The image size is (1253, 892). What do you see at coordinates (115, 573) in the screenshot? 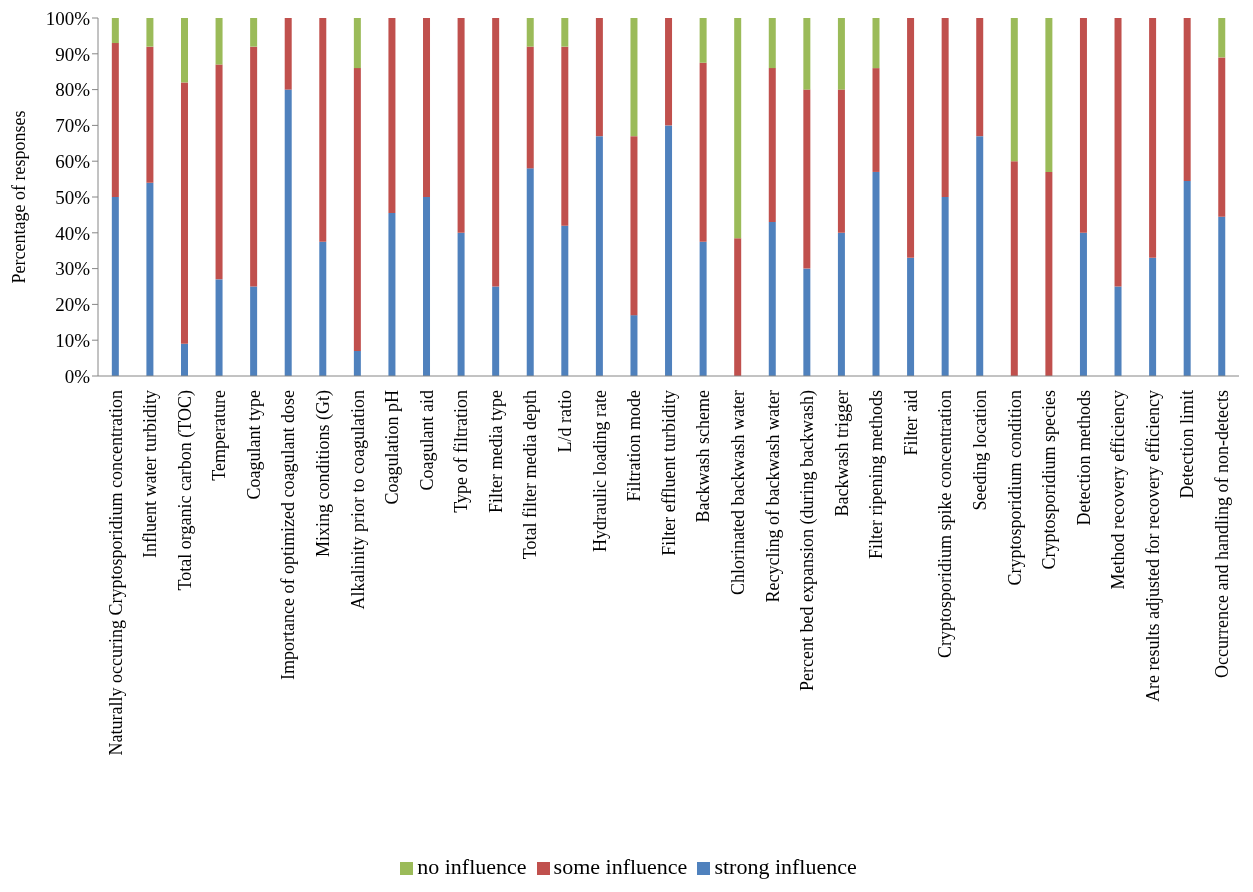
I see `x-tick-label: Naturally occuring Cryptosporidium concentration` at bounding box center [115, 573].